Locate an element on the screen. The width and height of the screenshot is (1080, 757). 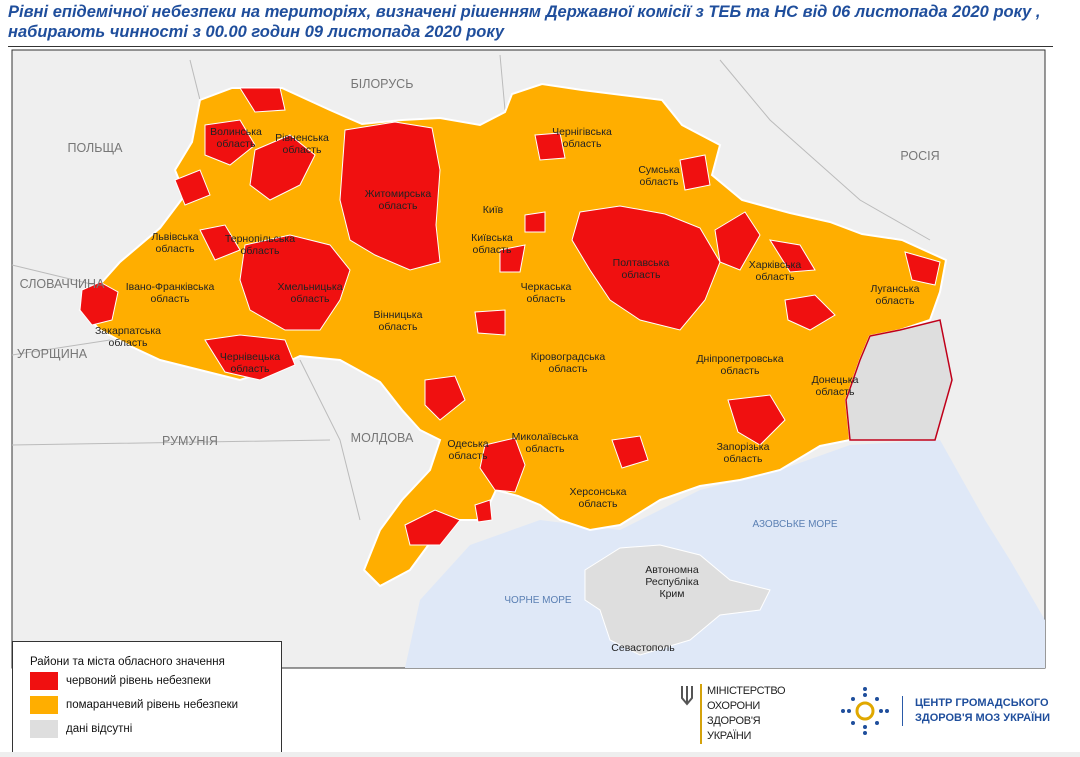
region-label: Автономна Республіка Крим is located at coordinates (672, 582).